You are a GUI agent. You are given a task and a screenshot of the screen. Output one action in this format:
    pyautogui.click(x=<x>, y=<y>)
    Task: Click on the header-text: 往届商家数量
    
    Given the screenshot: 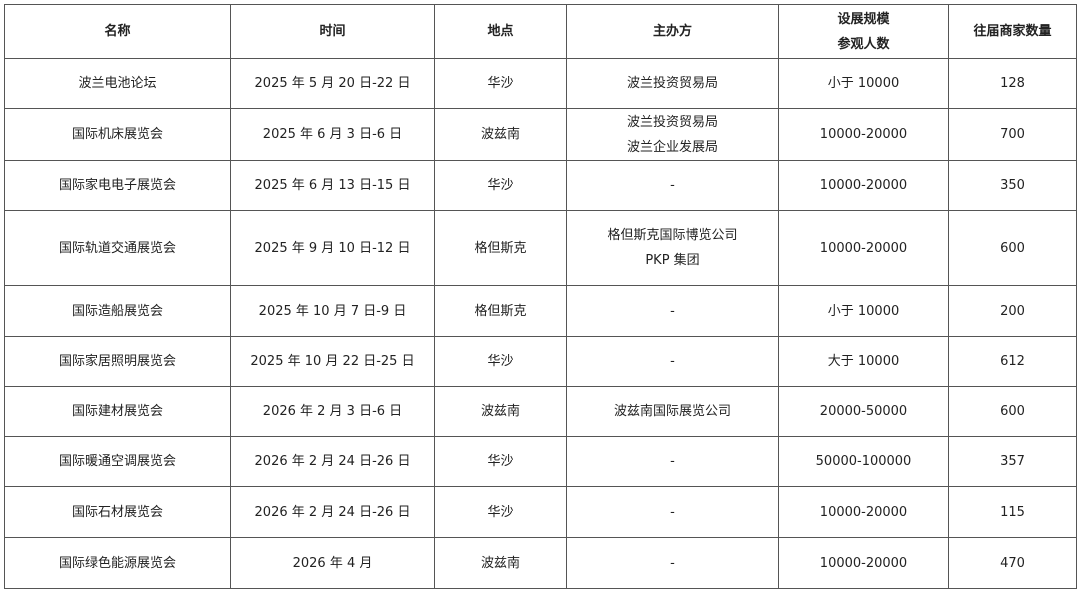 What is the action you would take?
    pyautogui.click(x=1012, y=31)
    